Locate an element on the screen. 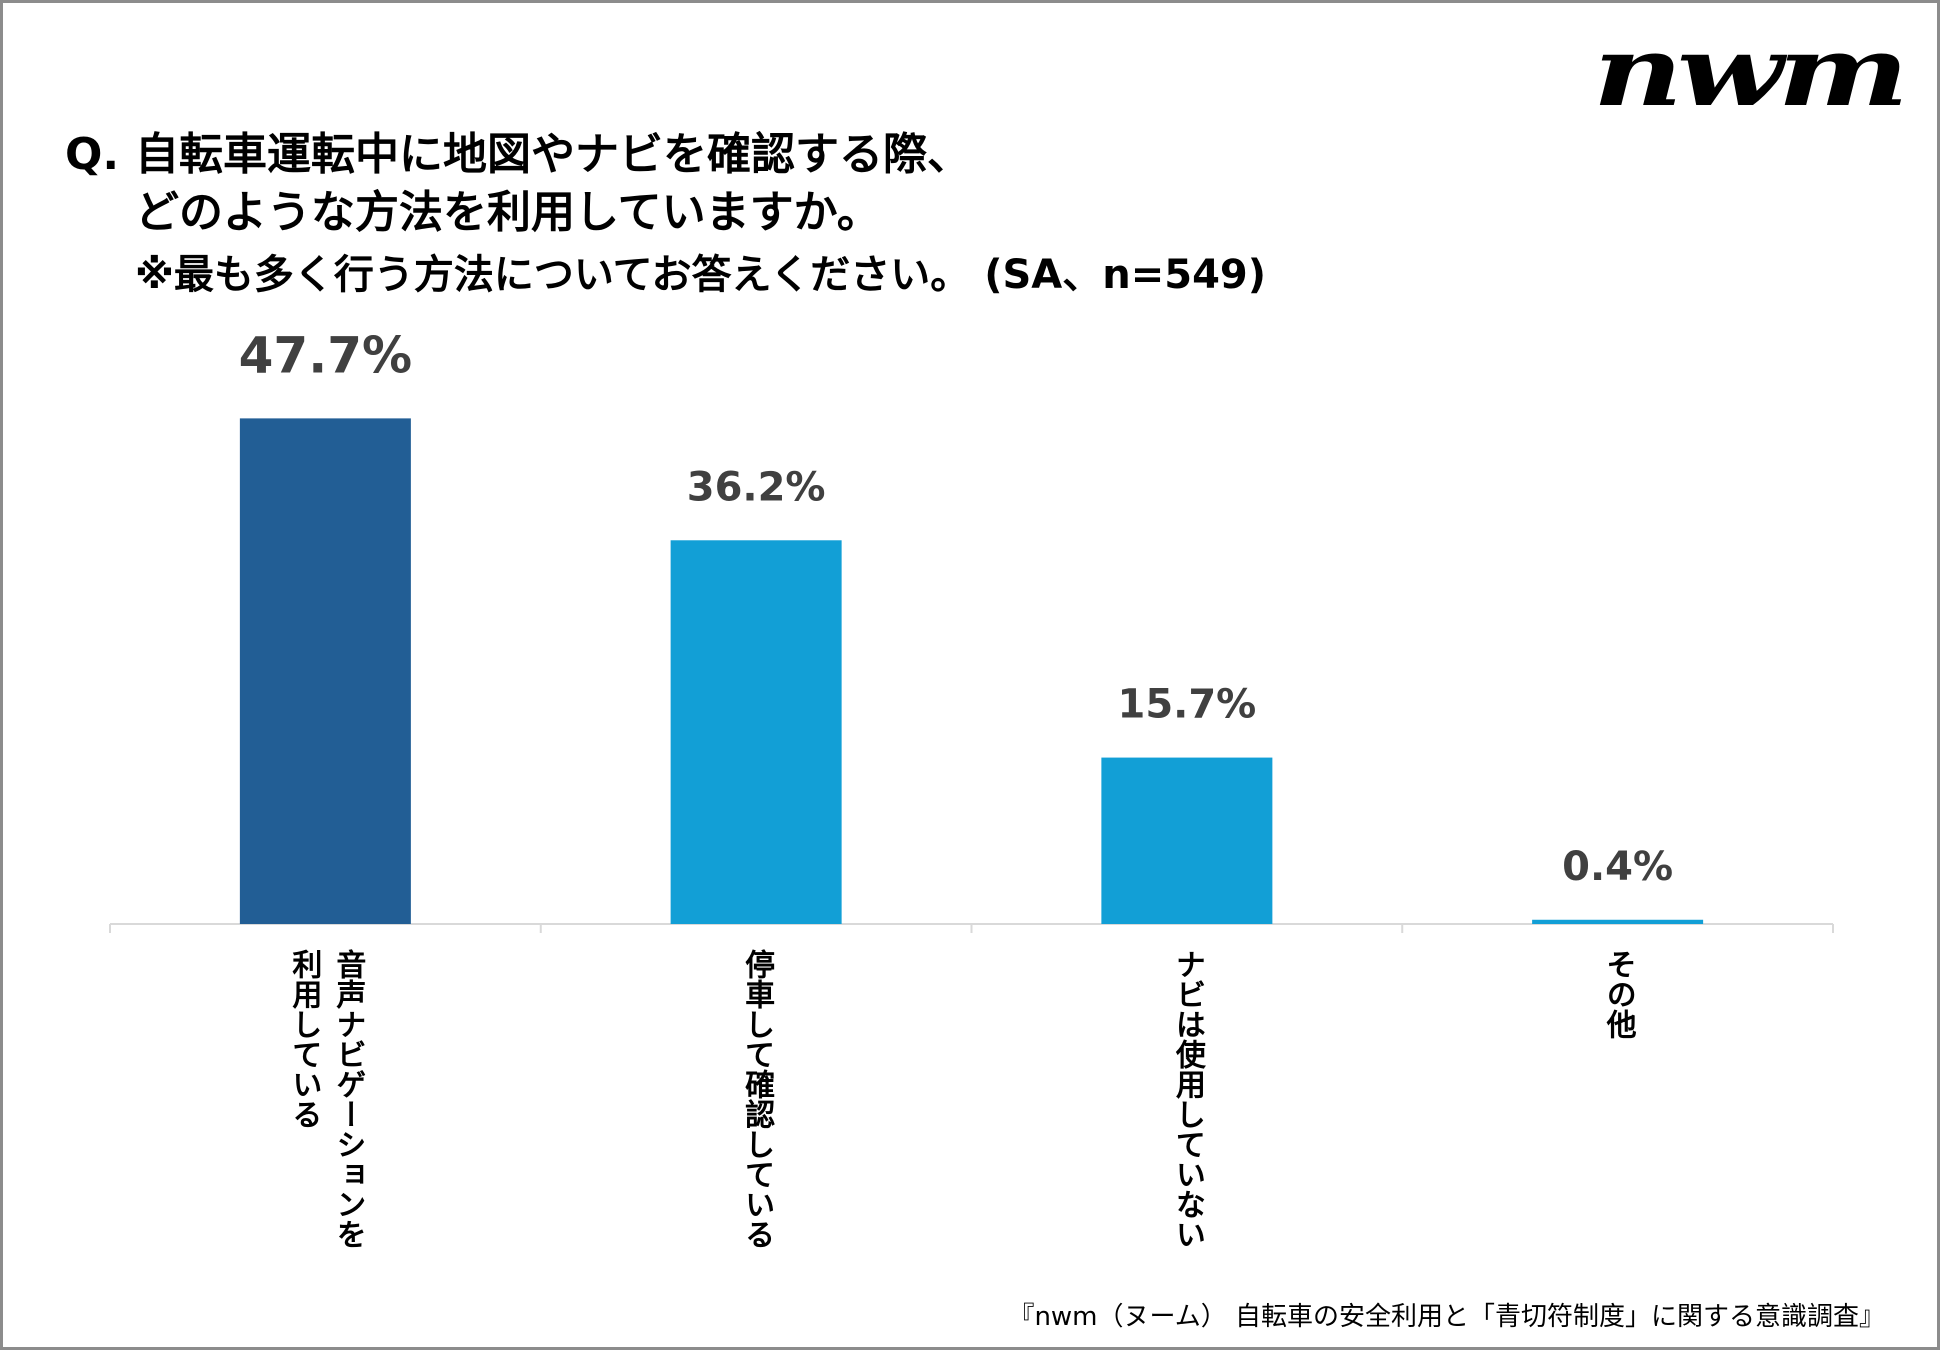  category-label-3: ナビは使用していない is located at coordinates (1187, 1099).